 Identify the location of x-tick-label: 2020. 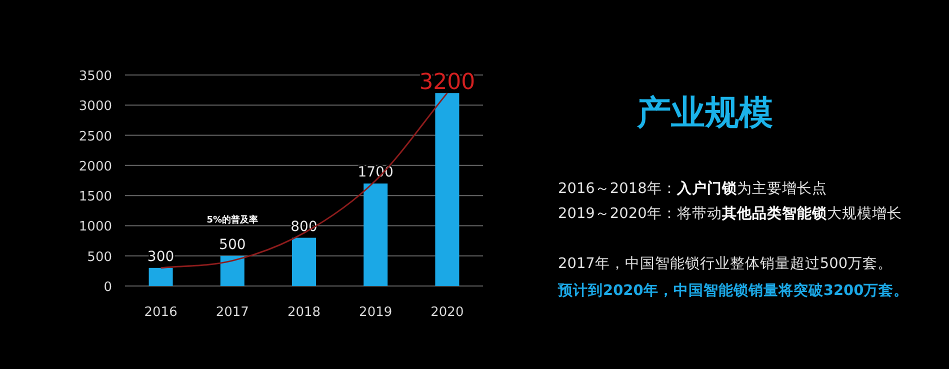
(447, 312).